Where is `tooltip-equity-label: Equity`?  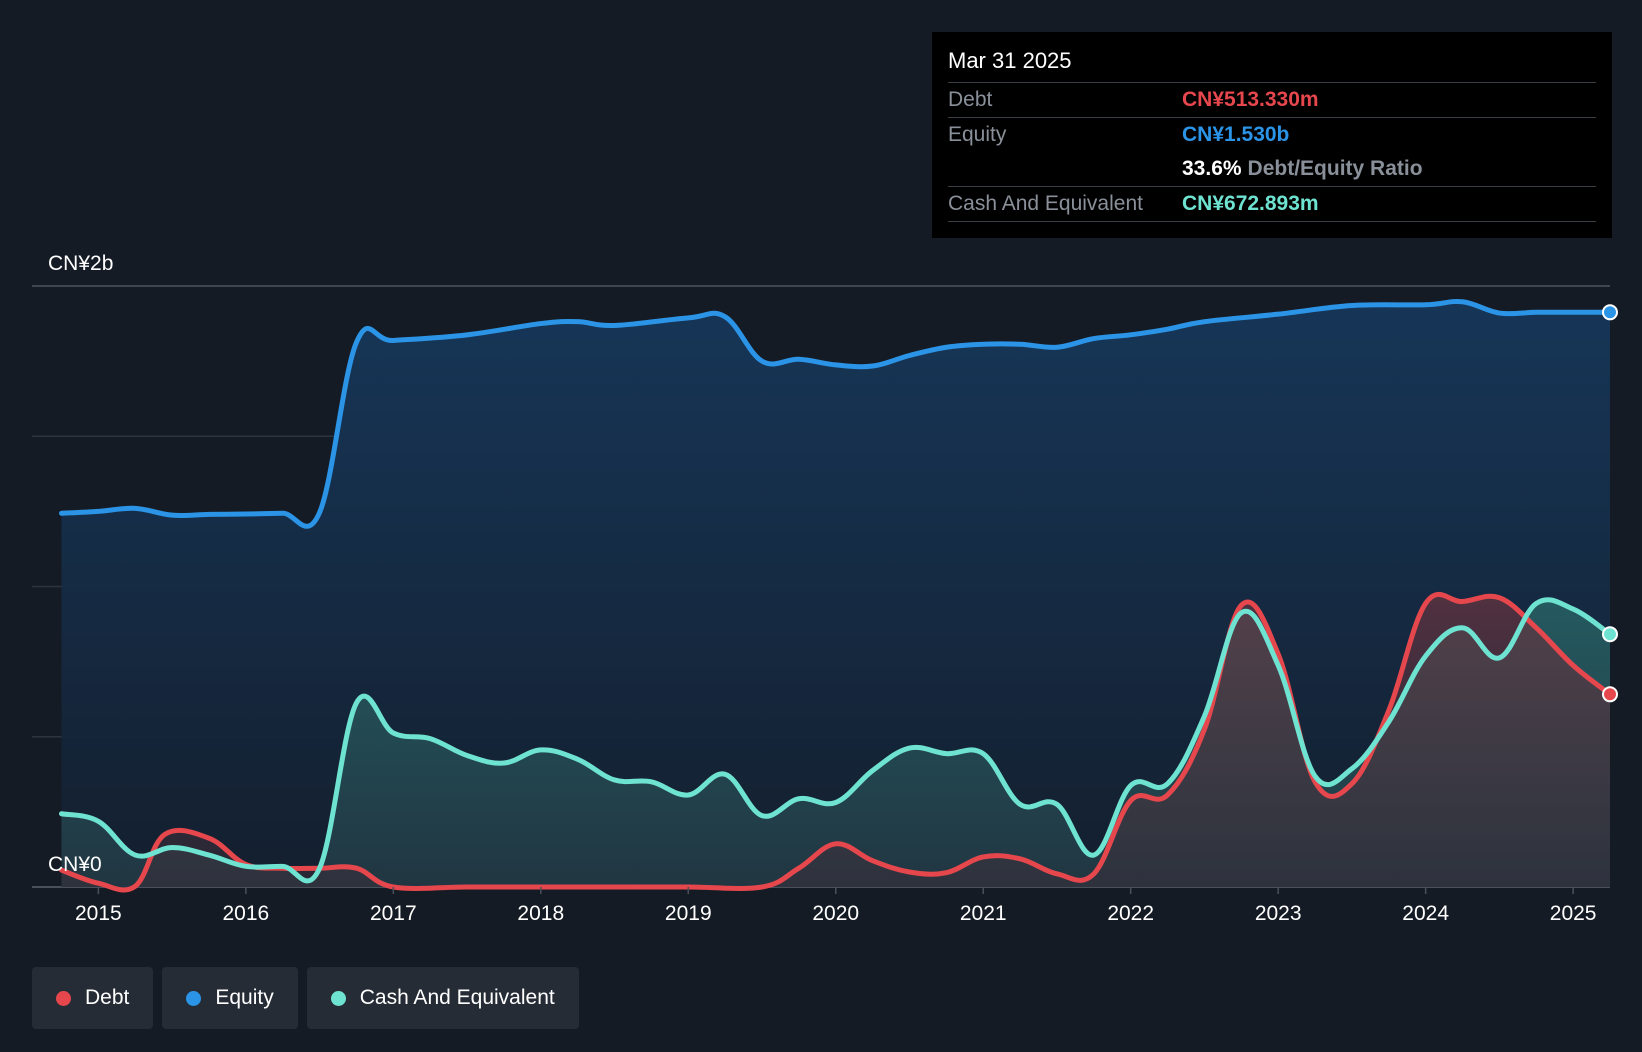 tooltip-equity-label: Equity is located at coordinates (977, 134).